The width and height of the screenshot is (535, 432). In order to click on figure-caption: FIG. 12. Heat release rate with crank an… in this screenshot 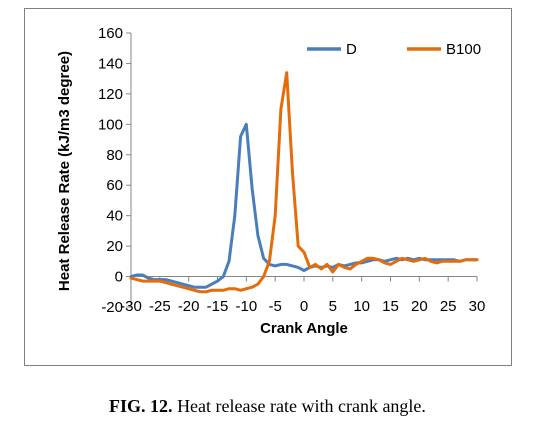, I will do `click(267, 406)`.